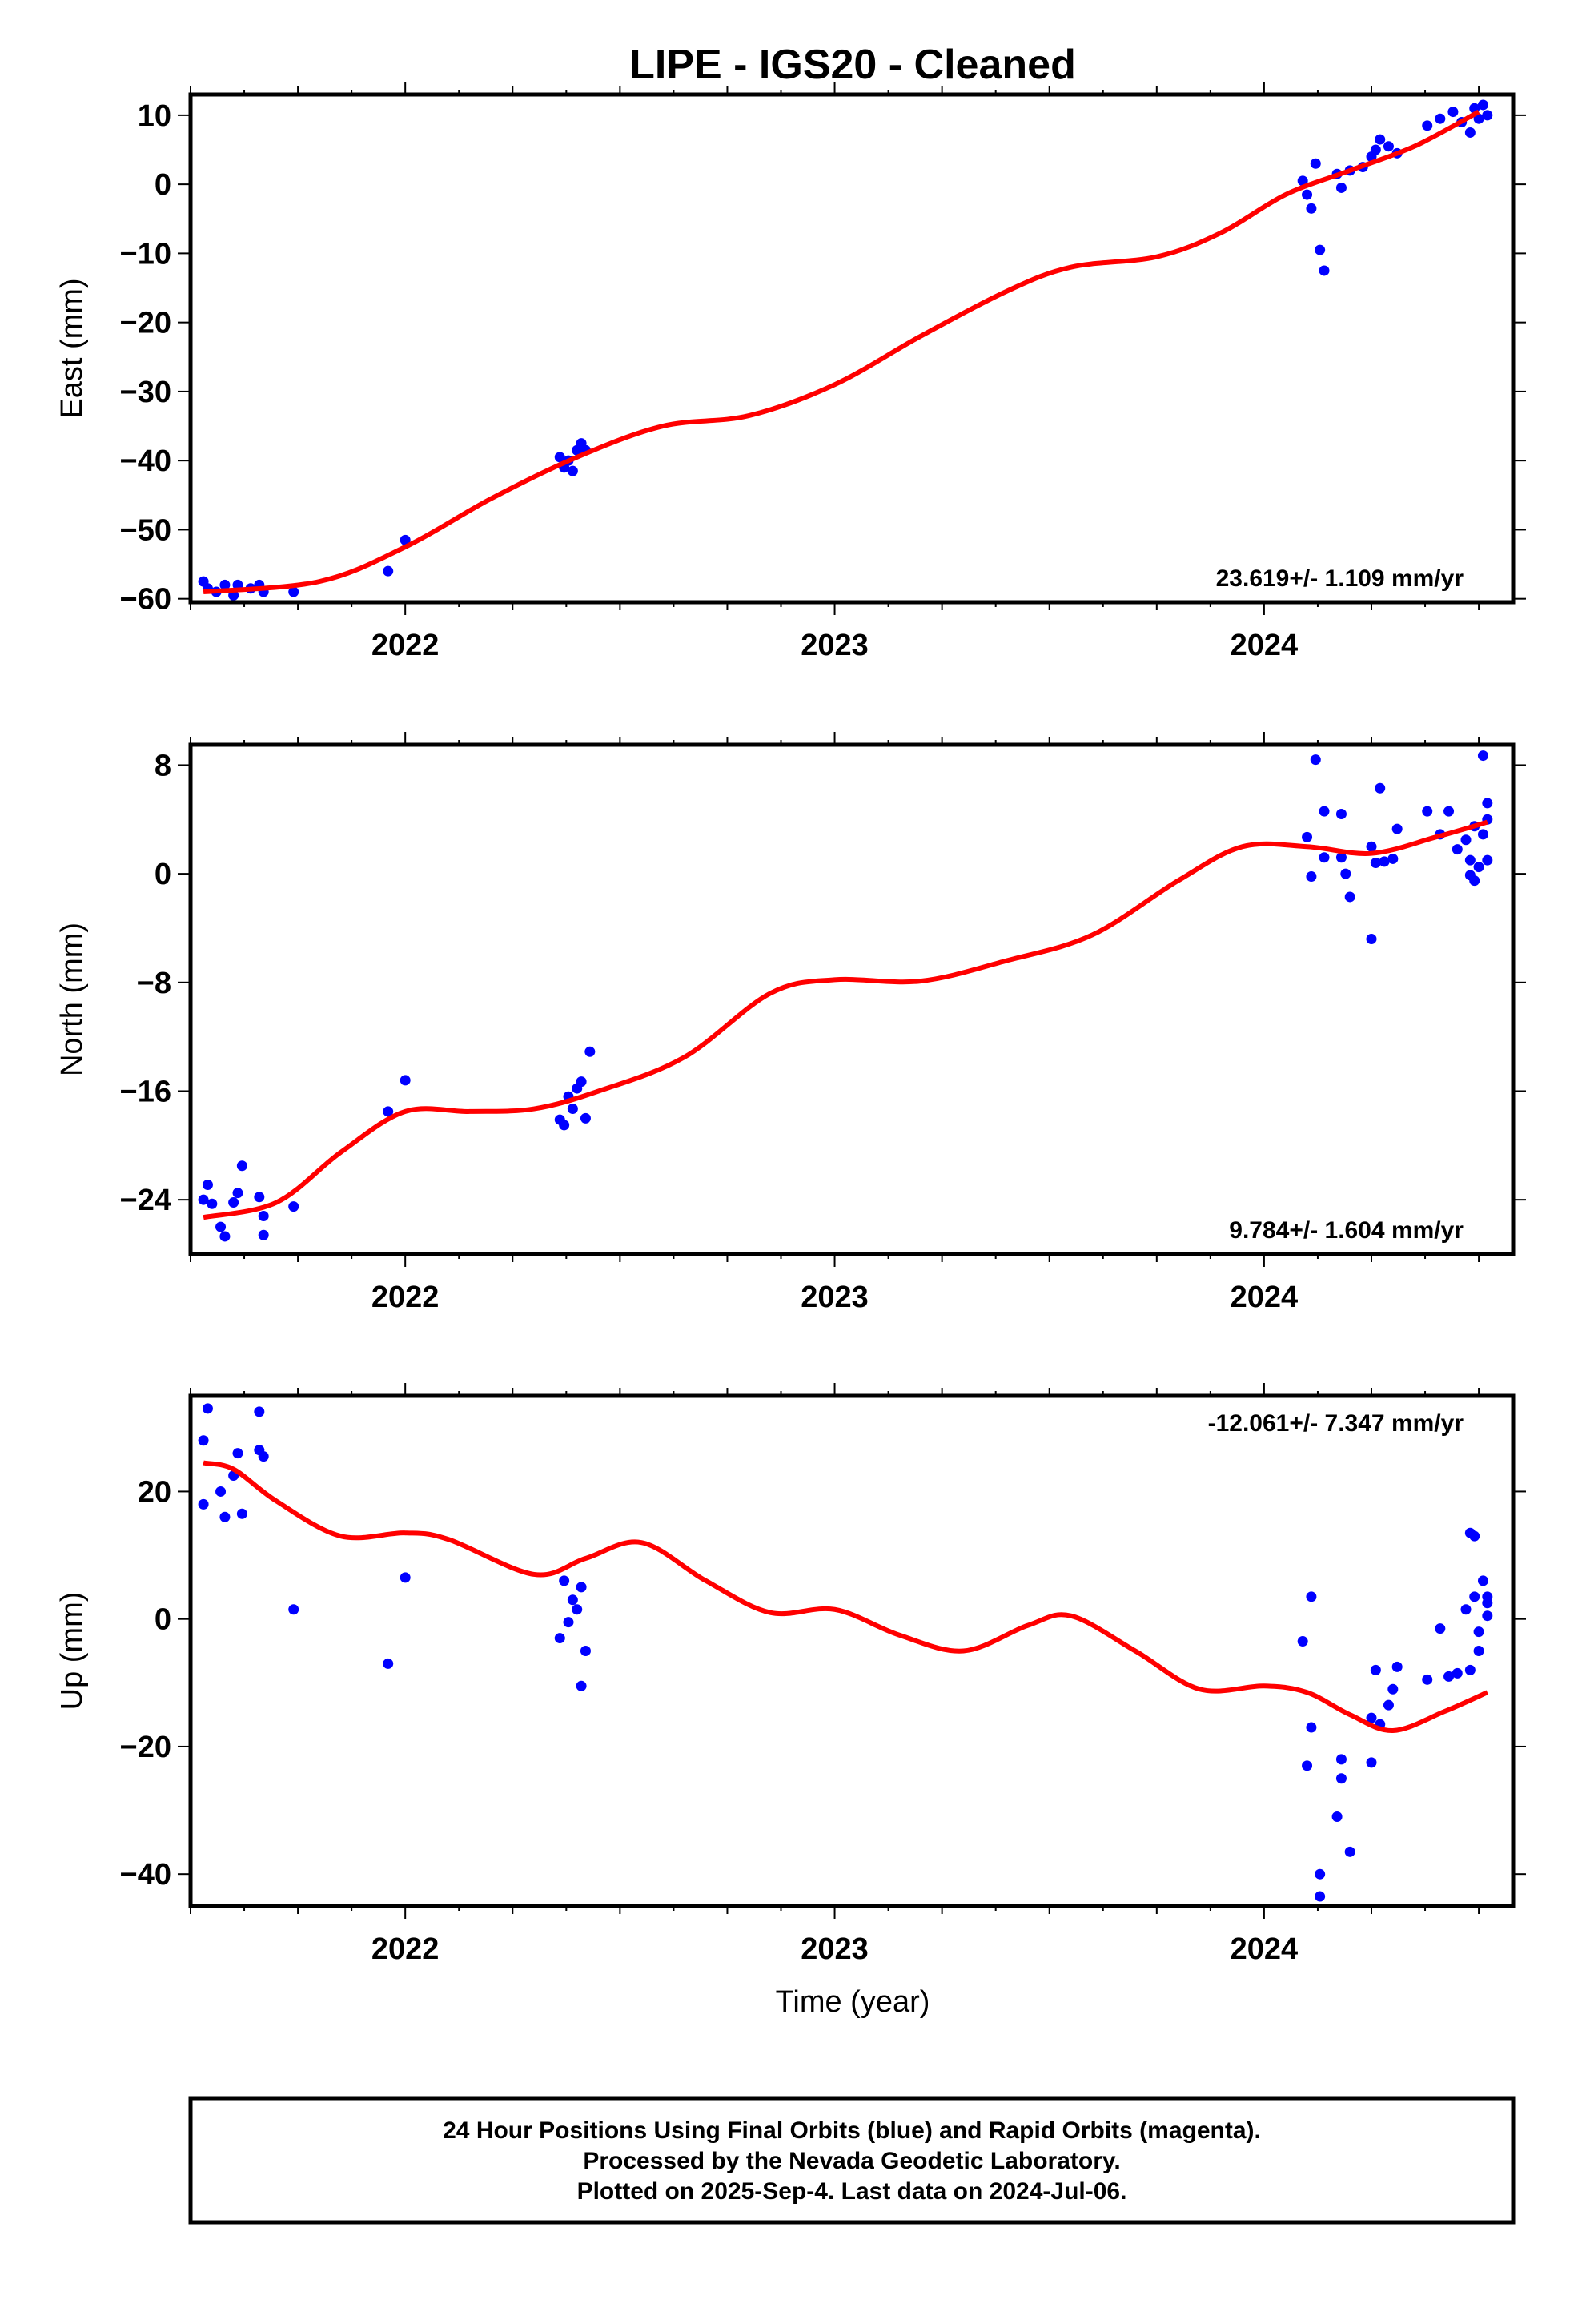  Describe the element at coordinates (835, 1949) in the screenshot. I see `x-tick-label: 2023` at that location.